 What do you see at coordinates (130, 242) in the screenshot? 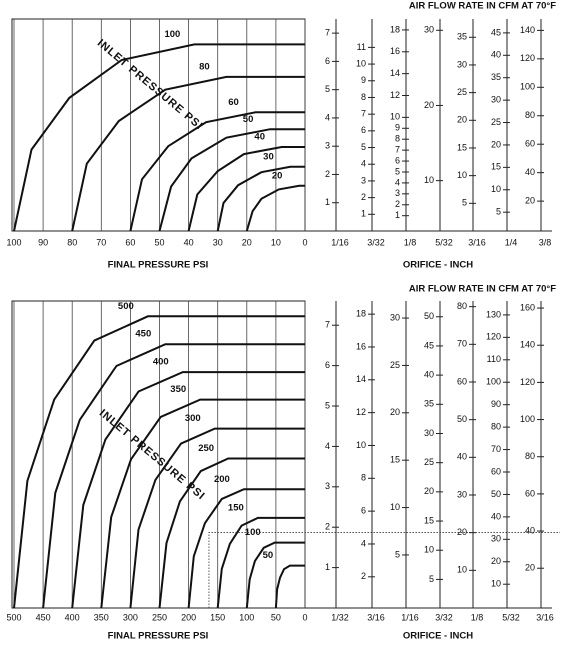
I see `x-tick-label: 60` at bounding box center [130, 242].